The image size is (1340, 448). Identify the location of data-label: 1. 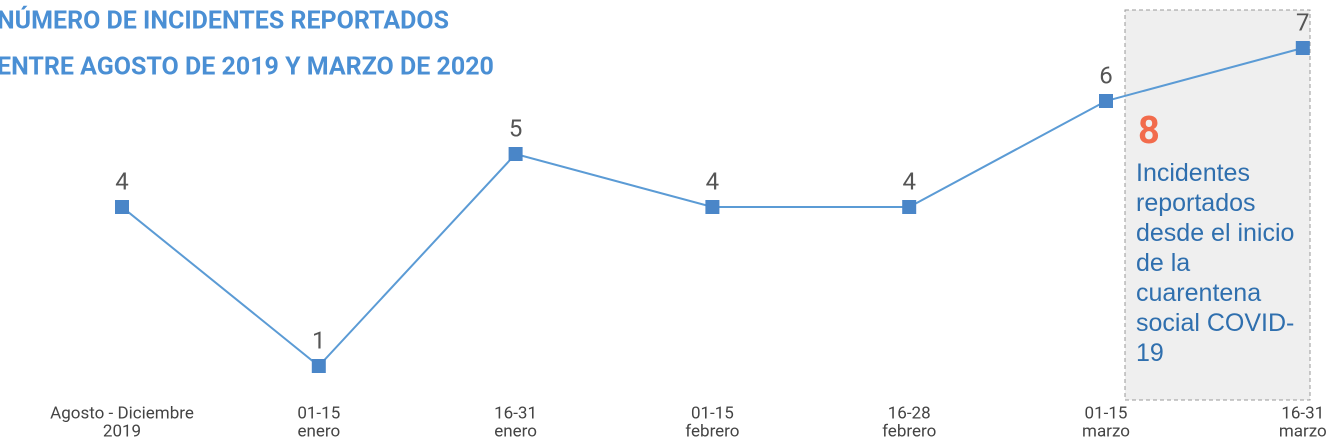
(319, 340).